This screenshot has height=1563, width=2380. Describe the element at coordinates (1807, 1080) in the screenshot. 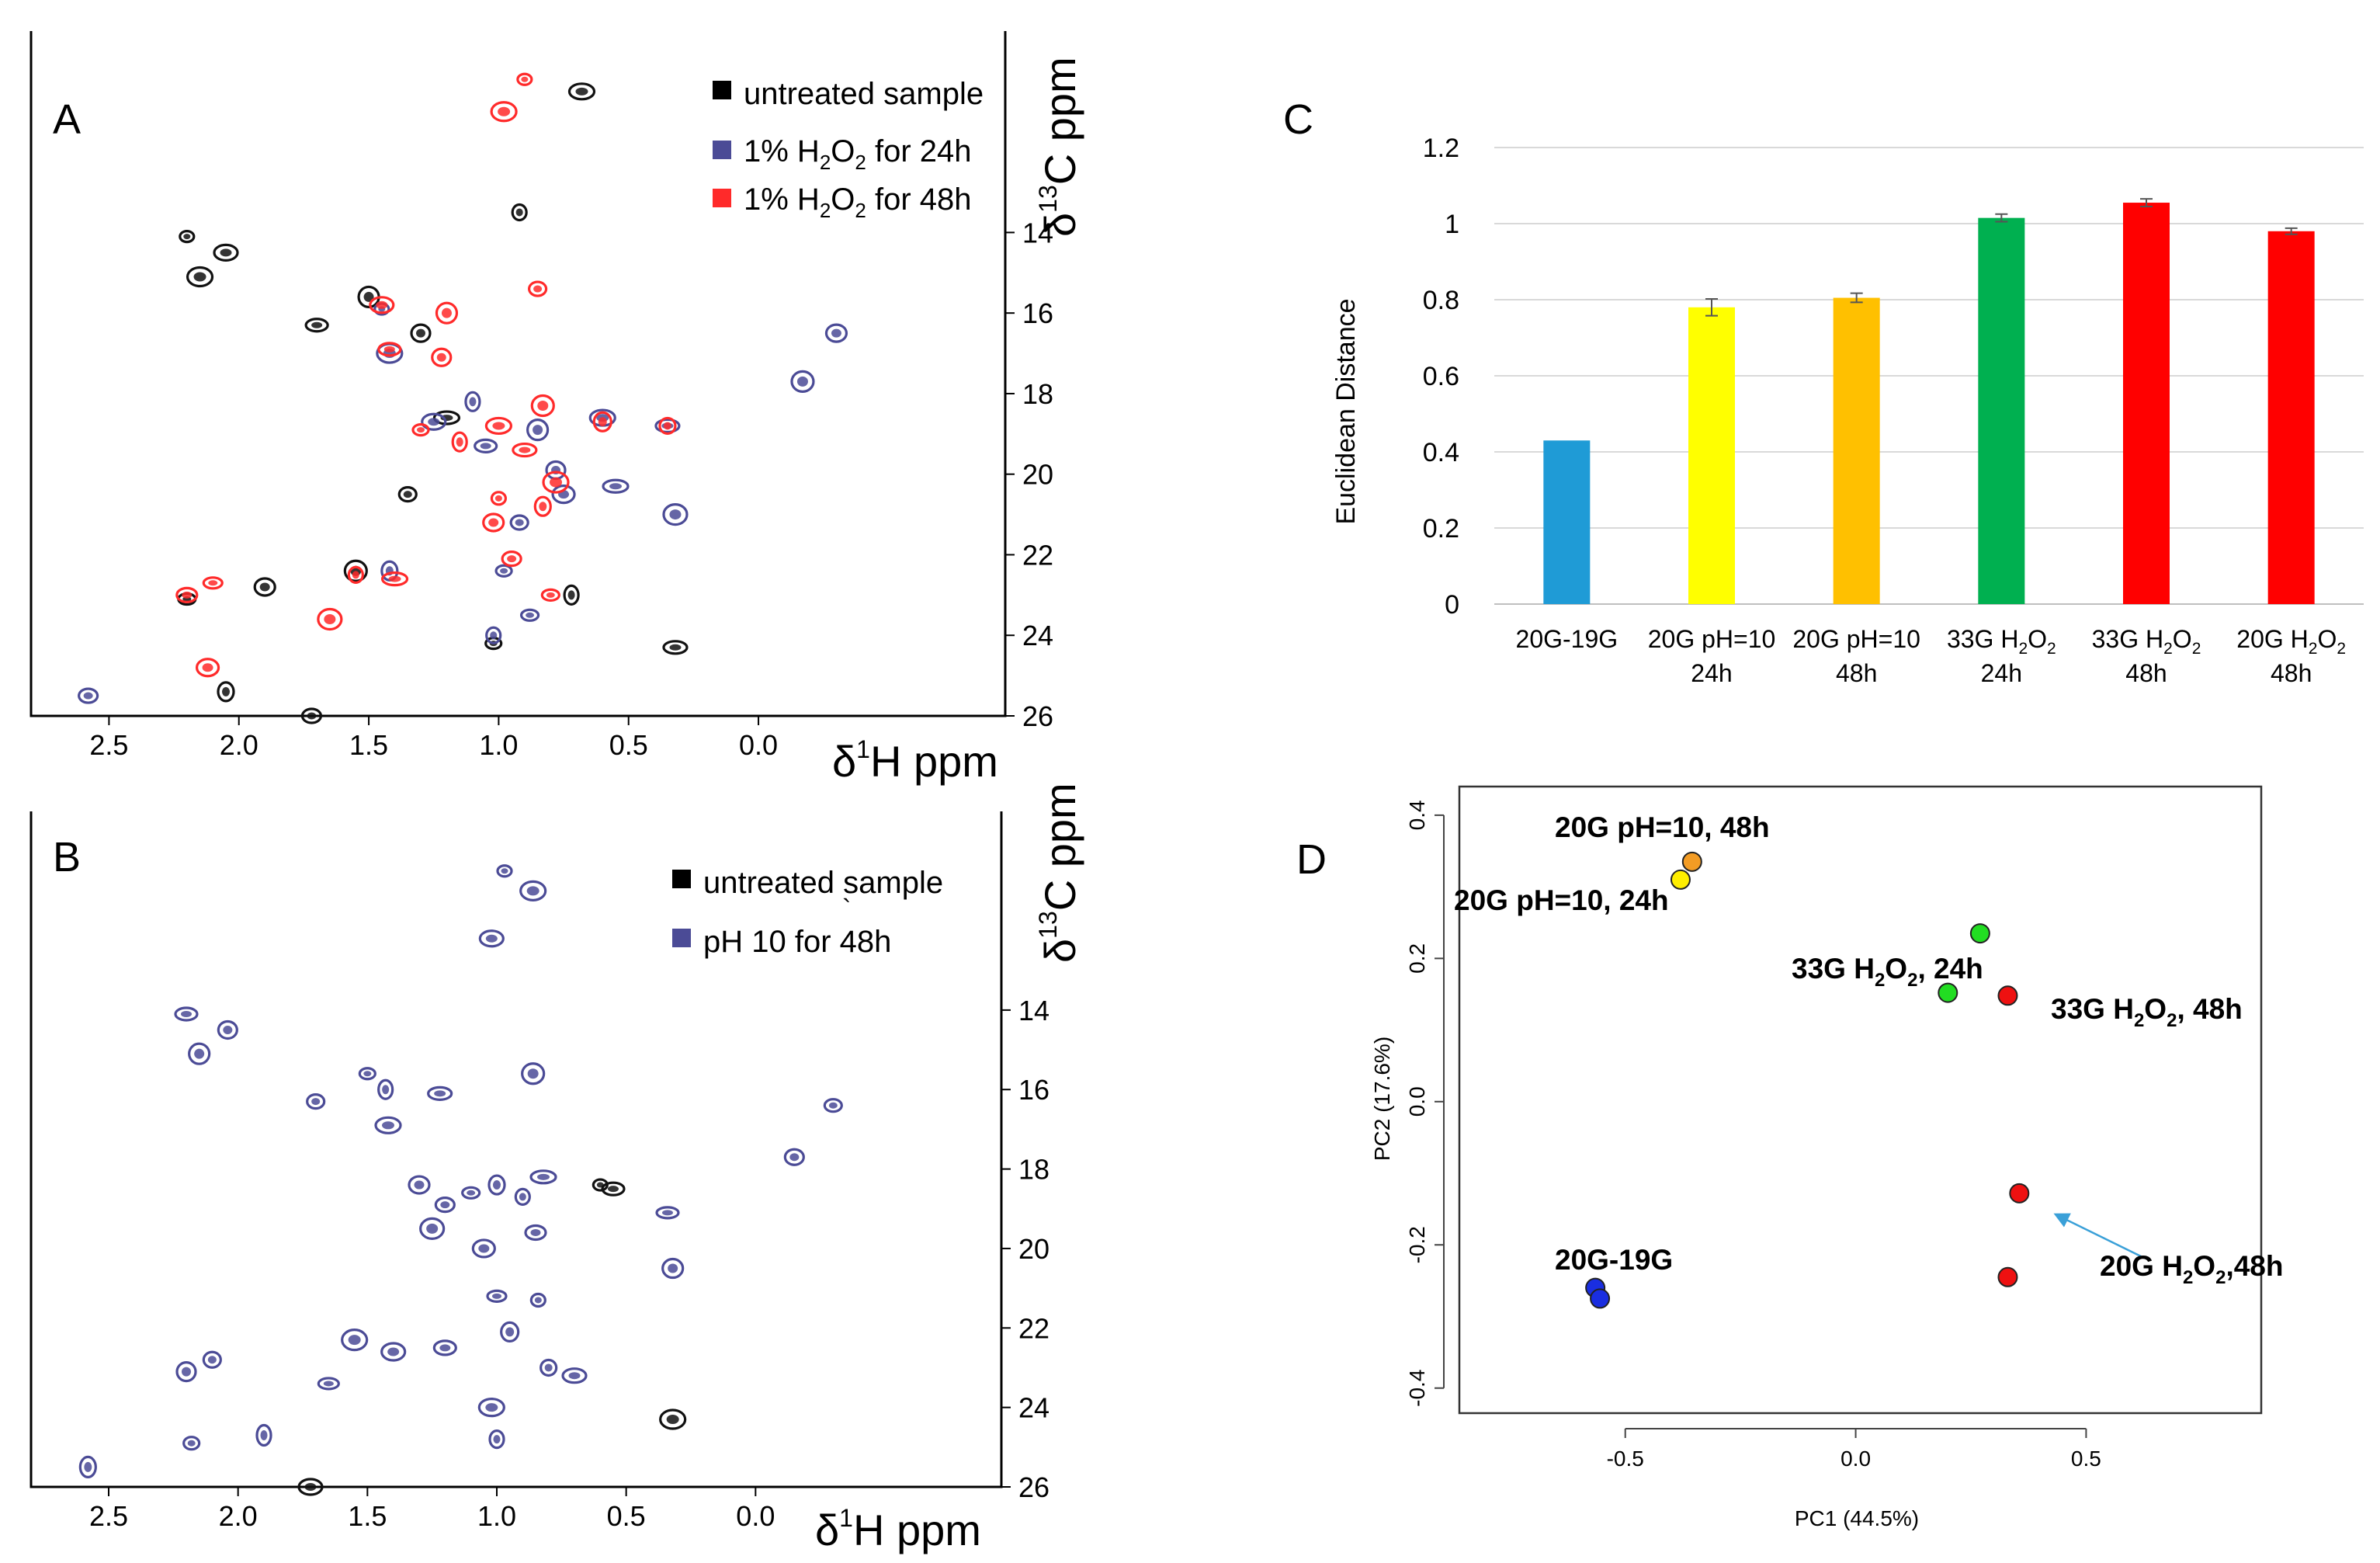

I see `panel-d-points` at that location.